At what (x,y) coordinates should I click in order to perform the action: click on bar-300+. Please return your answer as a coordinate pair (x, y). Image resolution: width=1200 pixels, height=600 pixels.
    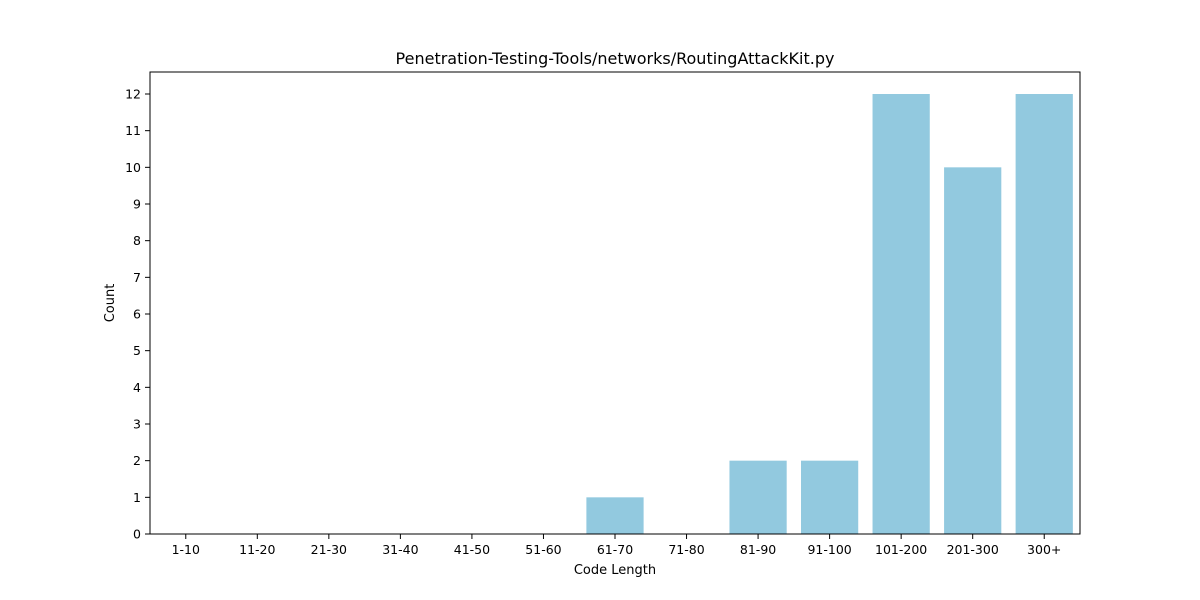
    Looking at the image, I should click on (1044, 314).